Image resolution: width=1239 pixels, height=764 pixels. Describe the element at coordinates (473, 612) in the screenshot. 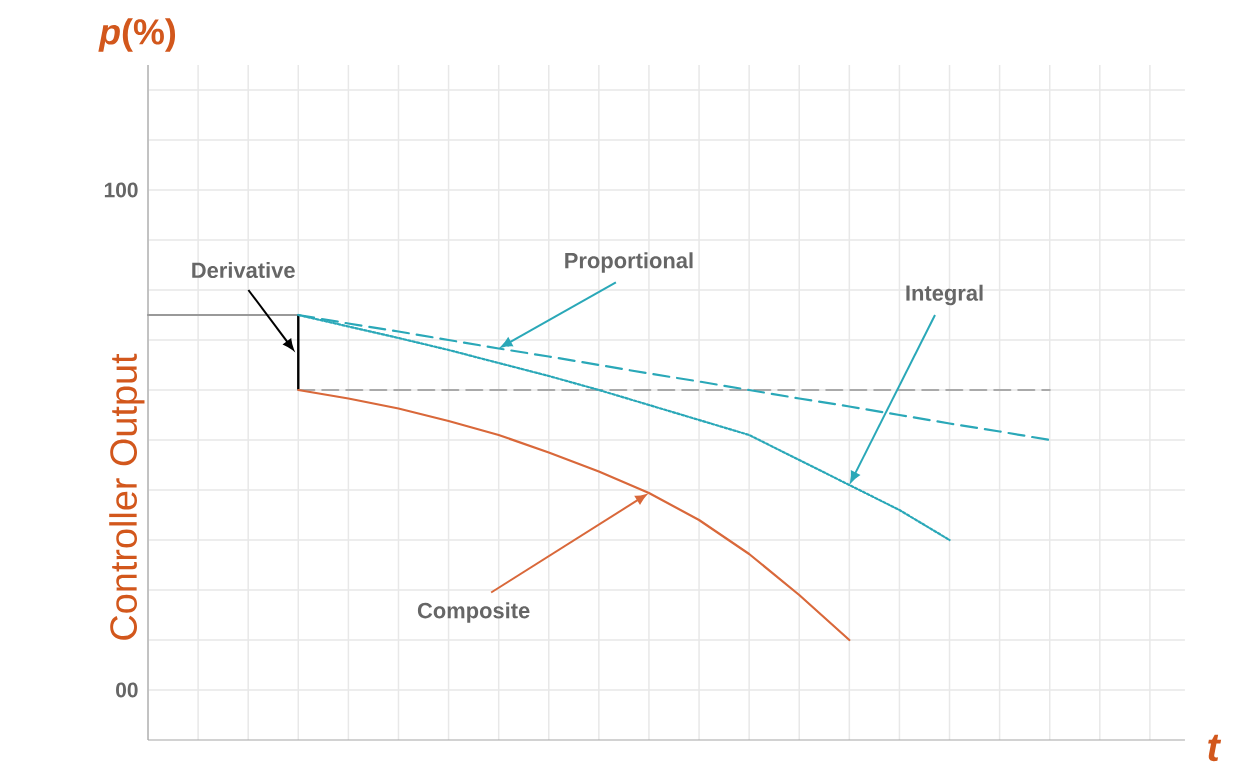

I see `annotation: Composite` at that location.